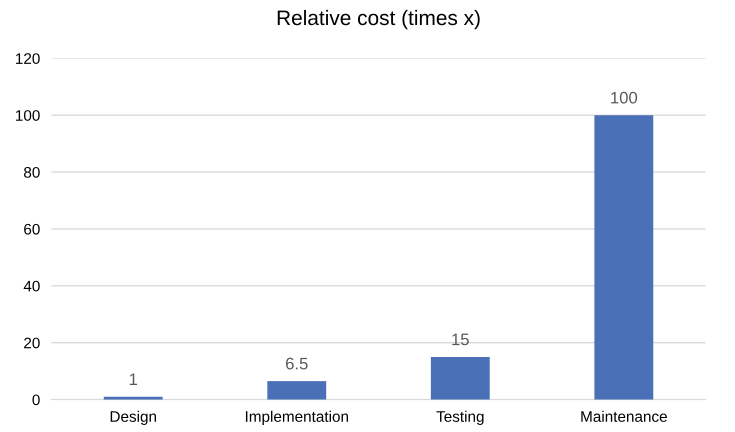  Describe the element at coordinates (460, 340) in the screenshot. I see `data-label: 15` at that location.